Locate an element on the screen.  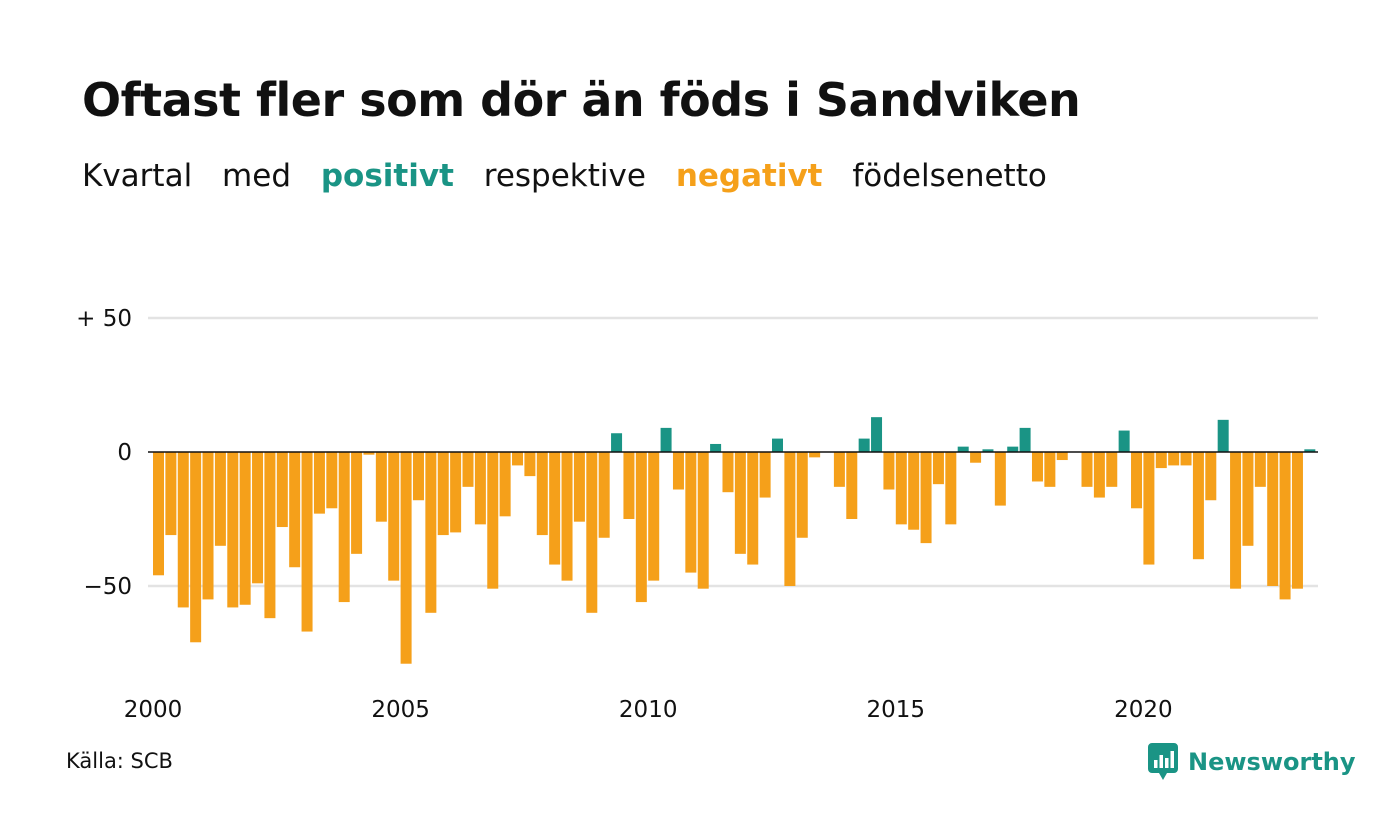
subtitle-word-fodelsenetto: födelsenetto is located at coordinates (949, 176).